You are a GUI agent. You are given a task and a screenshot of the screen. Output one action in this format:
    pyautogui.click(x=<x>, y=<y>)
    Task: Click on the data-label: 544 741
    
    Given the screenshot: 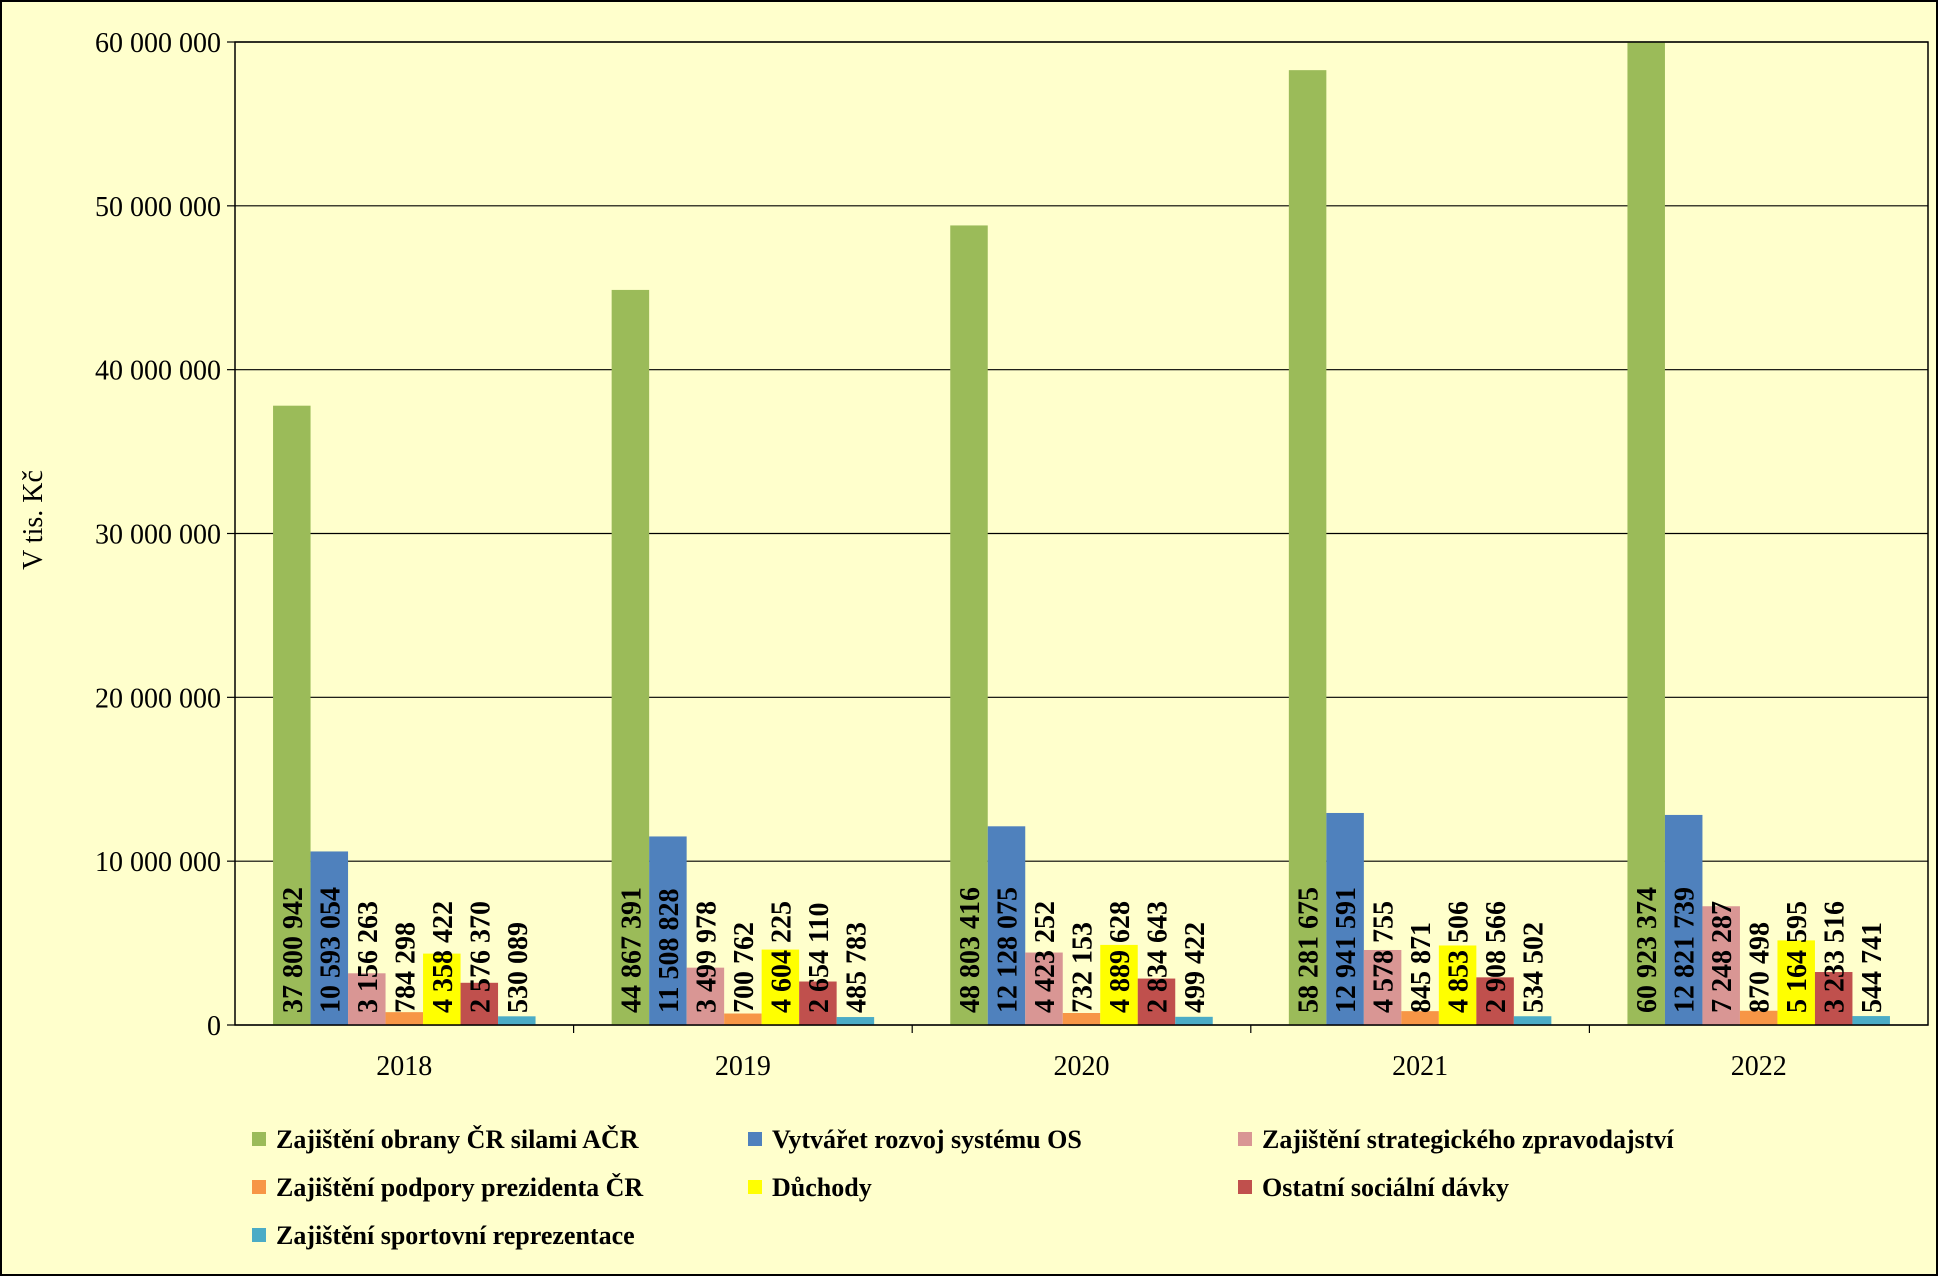 What is the action you would take?
    pyautogui.click(x=1872, y=967)
    